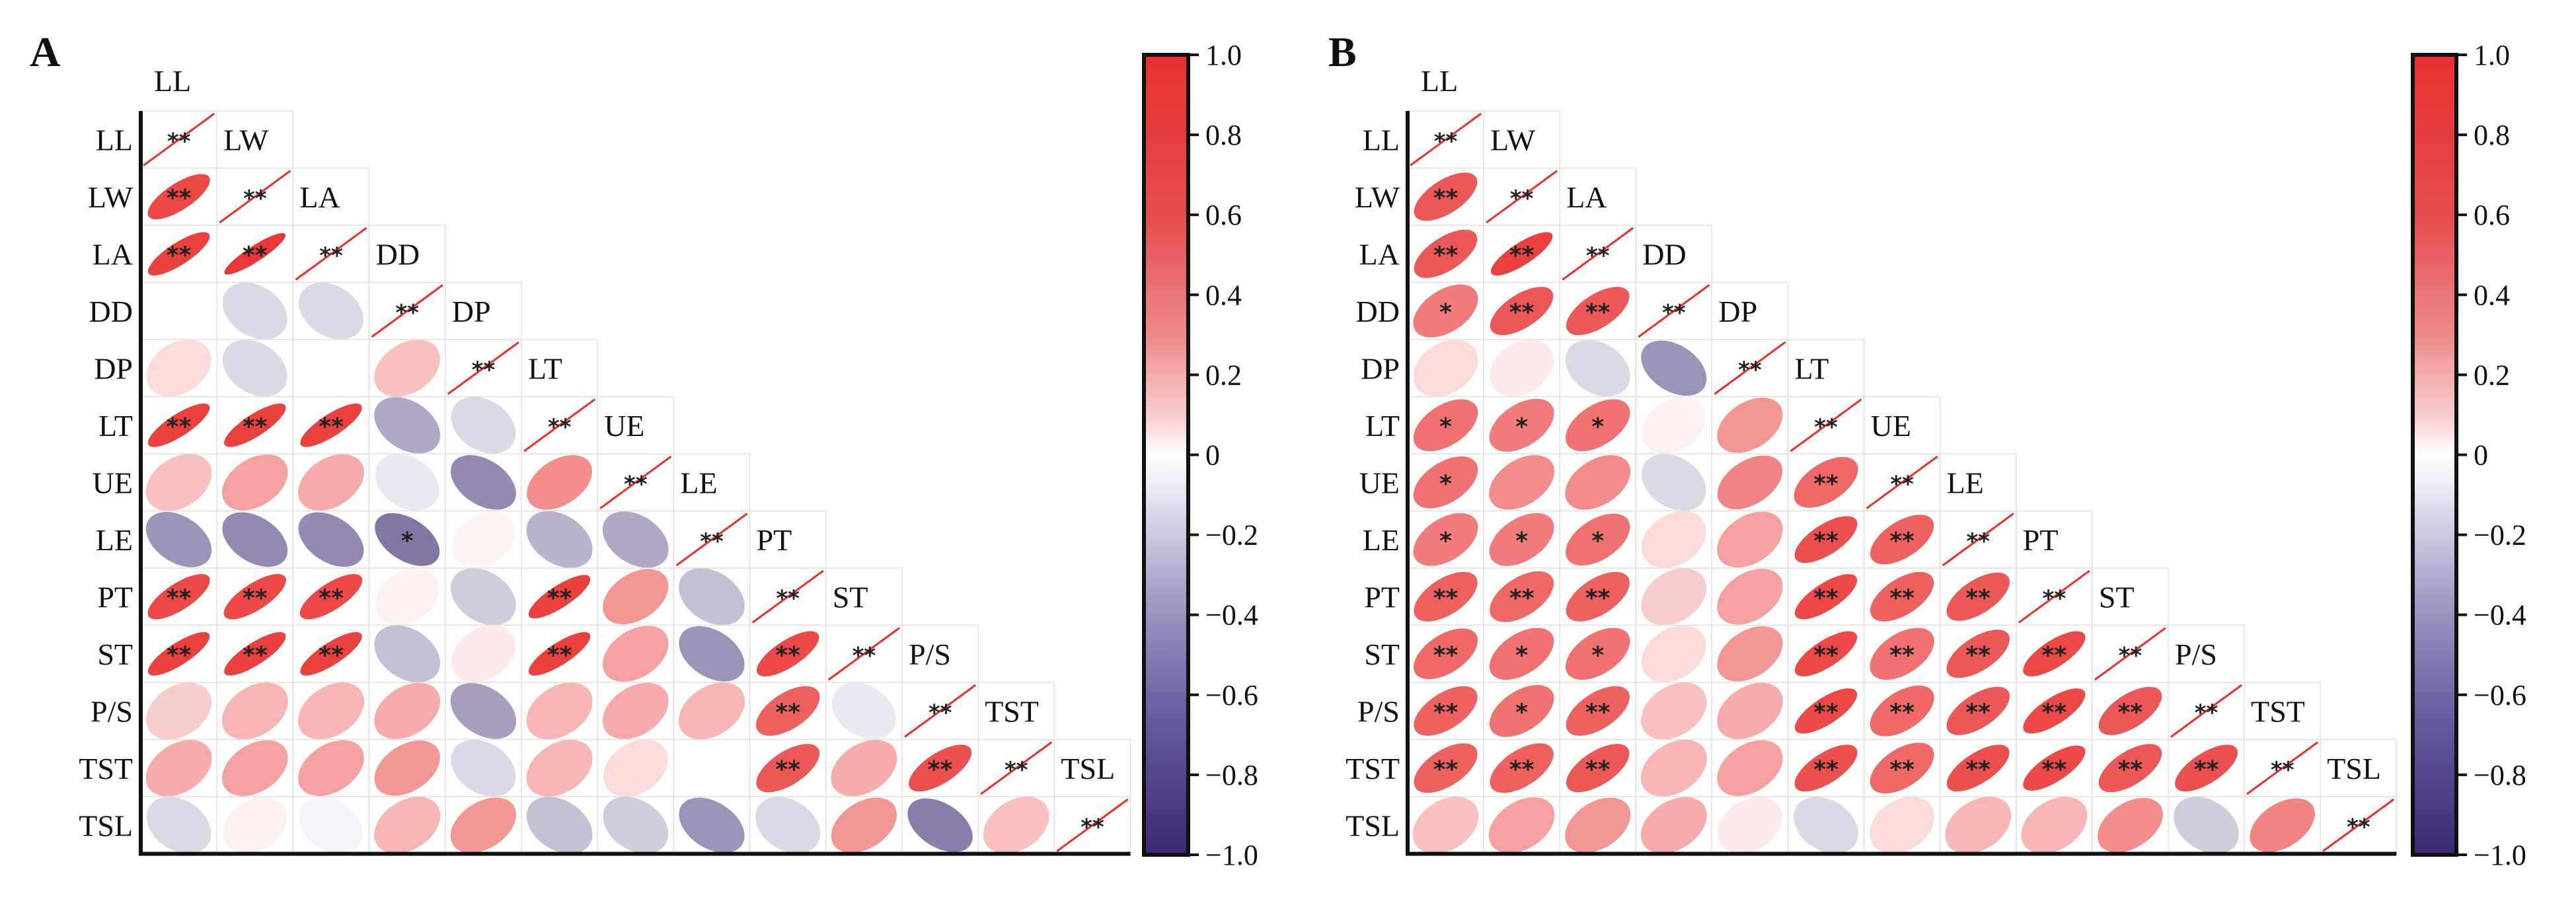 Image resolution: width=2576 pixels, height=905 pixels. Describe the element at coordinates (1231, 615) in the screenshot. I see `colorbar-tick-label: −0.4` at that location.